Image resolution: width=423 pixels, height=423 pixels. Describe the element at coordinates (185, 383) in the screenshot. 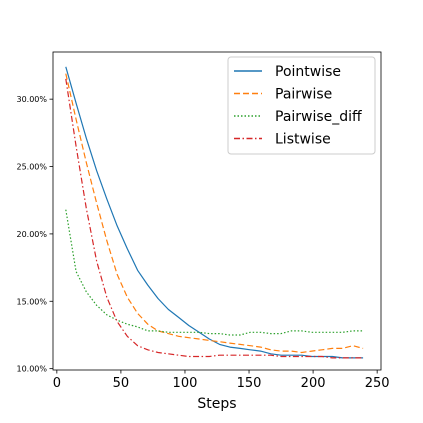

I see `x-tick-label: 100` at that location.